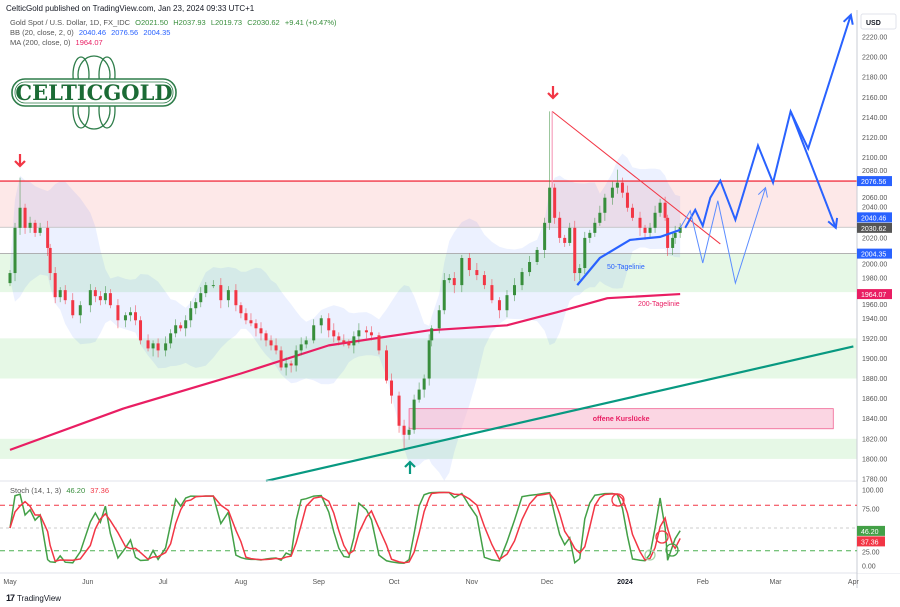 The image size is (900, 607). What do you see at coordinates (39, 598) in the screenshot?
I see `tradingview-brand: TradingView` at bounding box center [39, 598].